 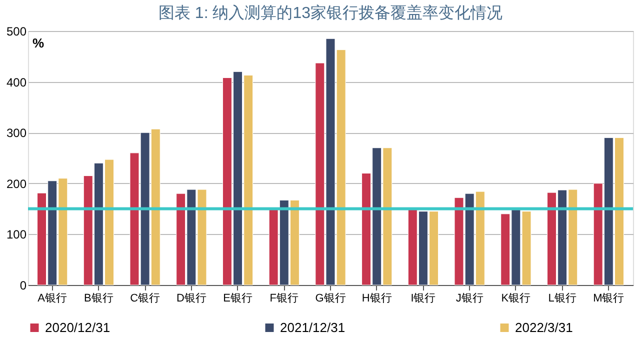 I want to click on y-tick-label: 200, so click(x=16, y=183).